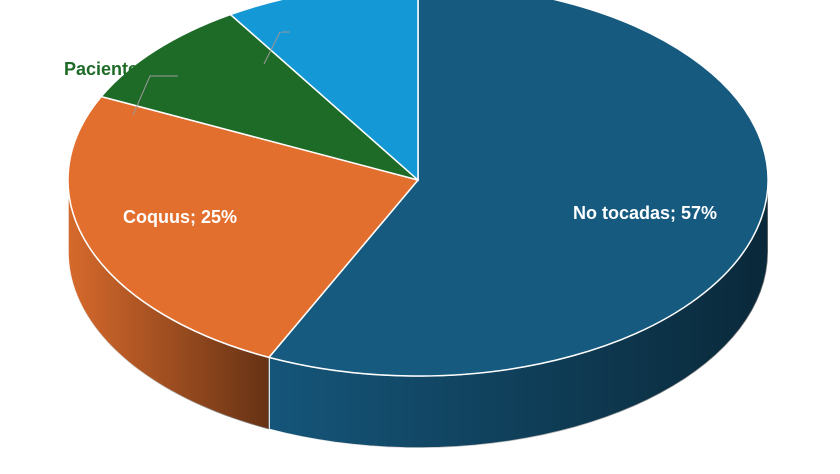 This screenshot has height=474, width=840. Describe the element at coordinates (168, 305) in the screenshot. I see `pie-side-shade` at that location.